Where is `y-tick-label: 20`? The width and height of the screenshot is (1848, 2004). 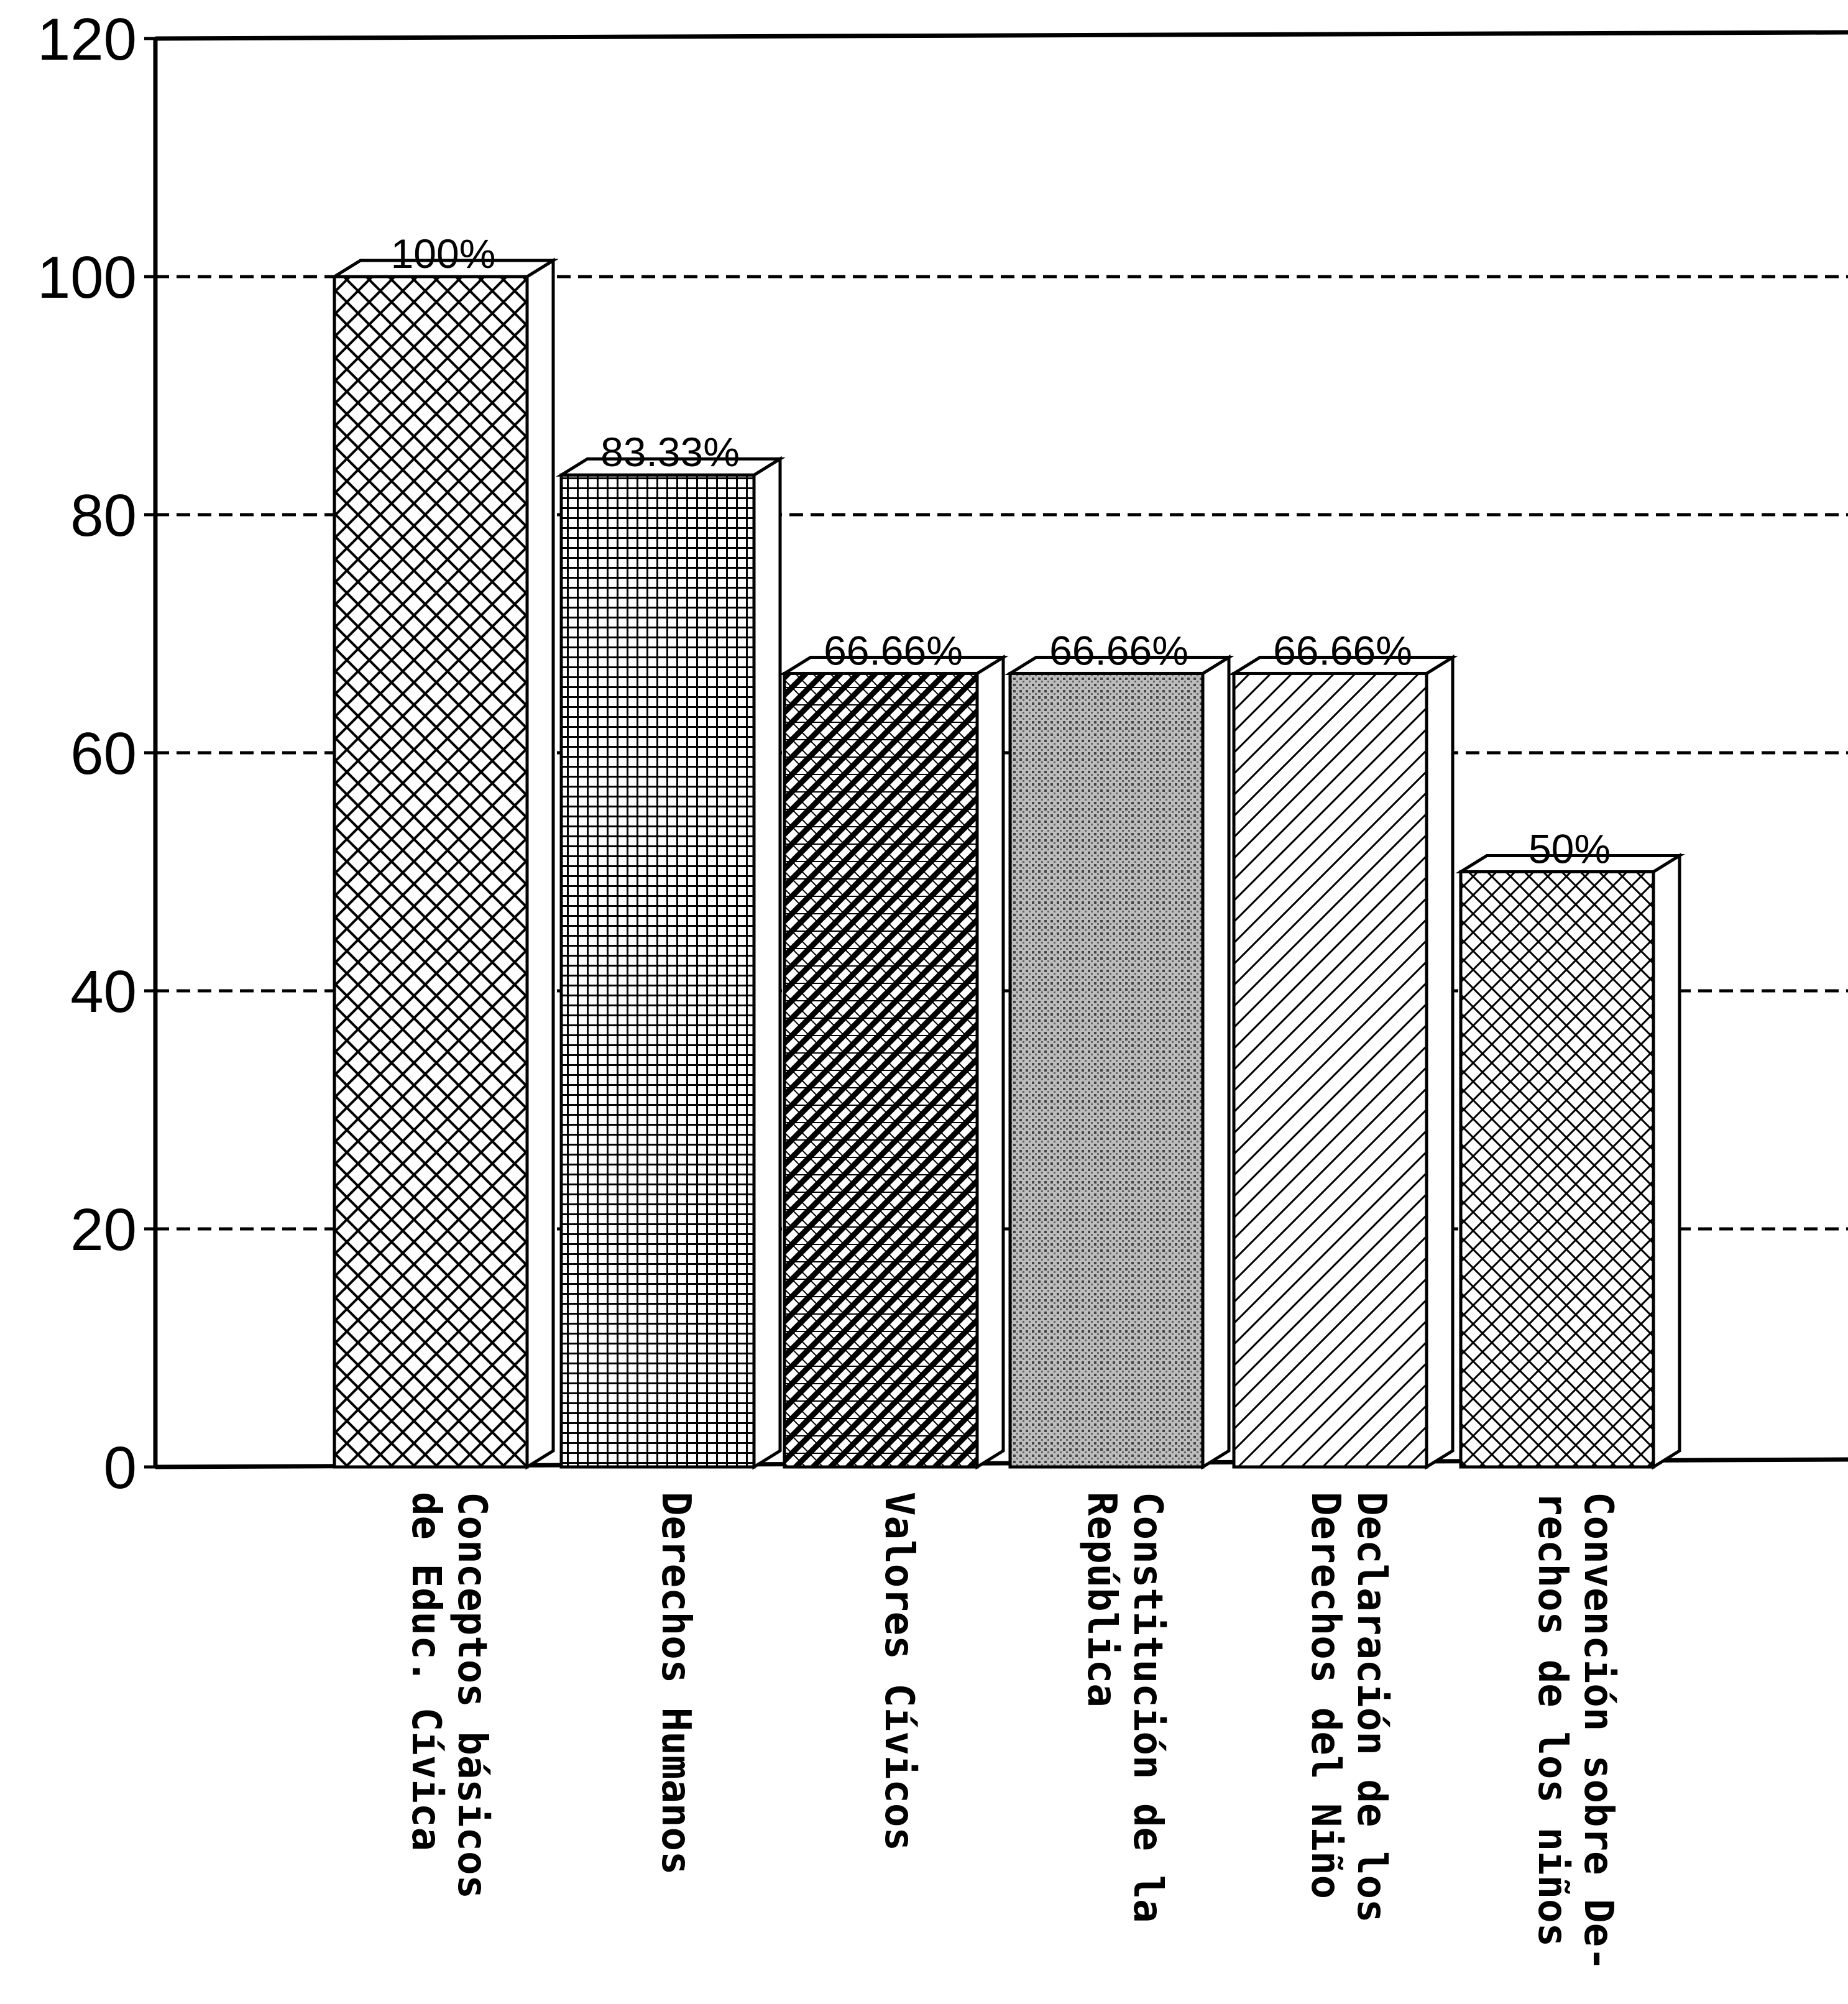
y-tick-label: 20 is located at coordinates (104, 1230).